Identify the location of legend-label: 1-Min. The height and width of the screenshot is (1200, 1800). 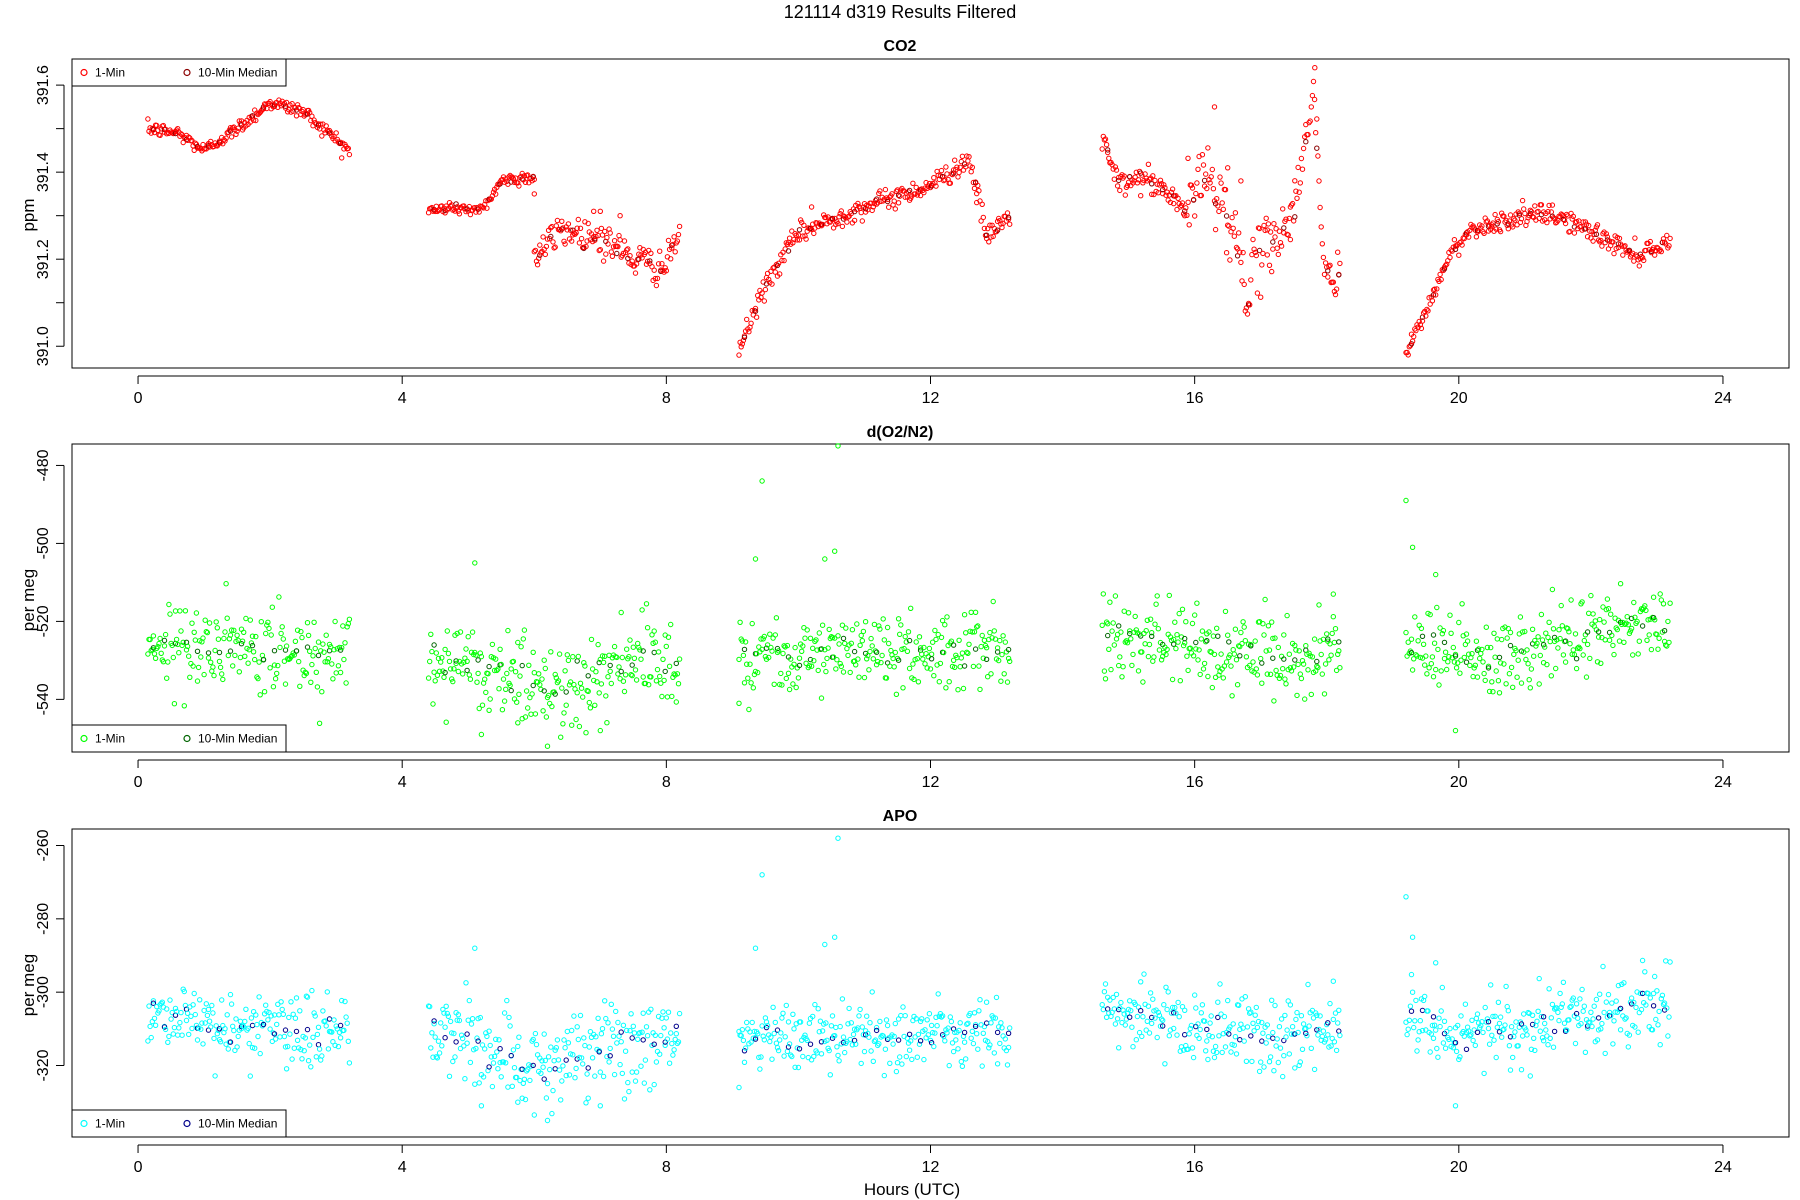
(110, 73).